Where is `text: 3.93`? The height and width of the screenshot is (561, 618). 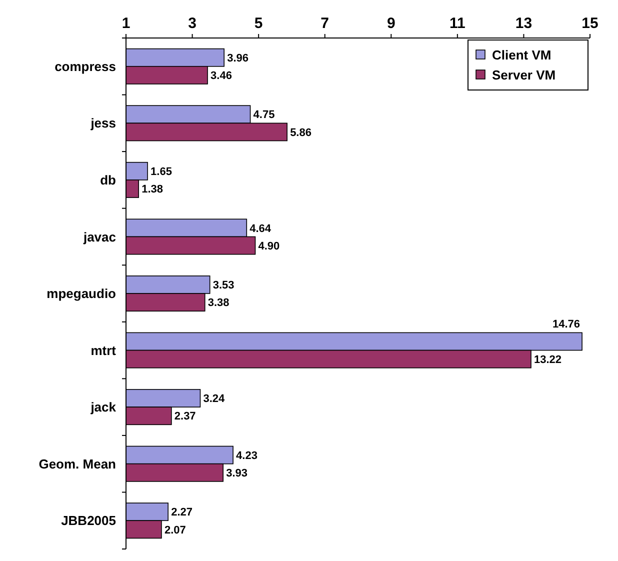
text: 3.93 is located at coordinates (237, 473).